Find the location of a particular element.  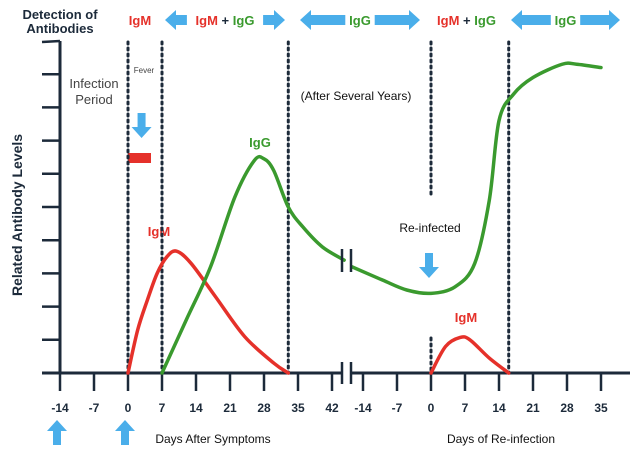

x-tick-label-left: 0 is located at coordinates (128, 408).